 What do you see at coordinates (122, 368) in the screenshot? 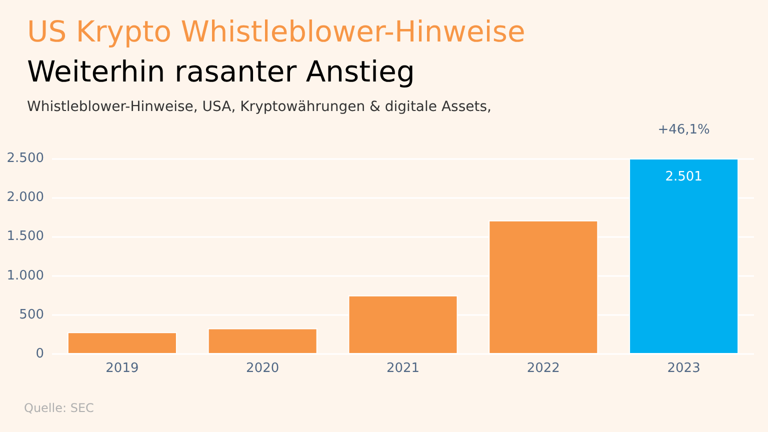
I see `x-tick-label: 2019` at bounding box center [122, 368].